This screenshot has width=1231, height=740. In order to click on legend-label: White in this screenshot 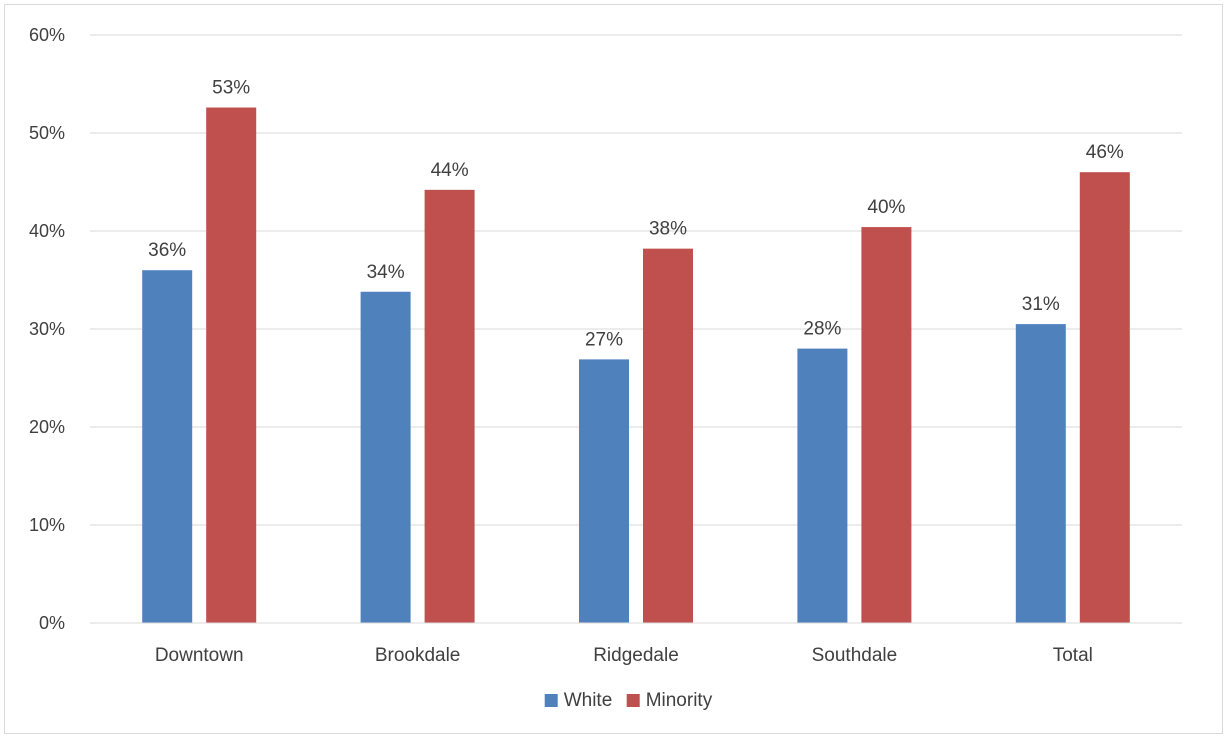, I will do `click(588, 700)`.